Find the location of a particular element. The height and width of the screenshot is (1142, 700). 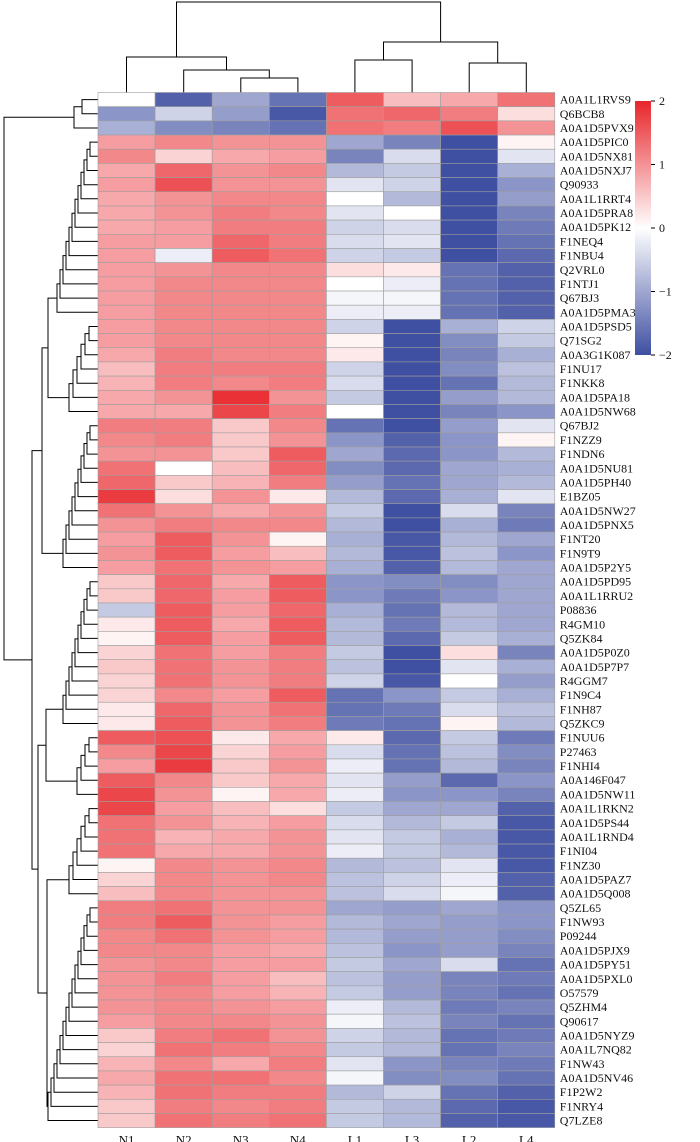

cell-q90617-l1 is located at coordinates (355, 1021).